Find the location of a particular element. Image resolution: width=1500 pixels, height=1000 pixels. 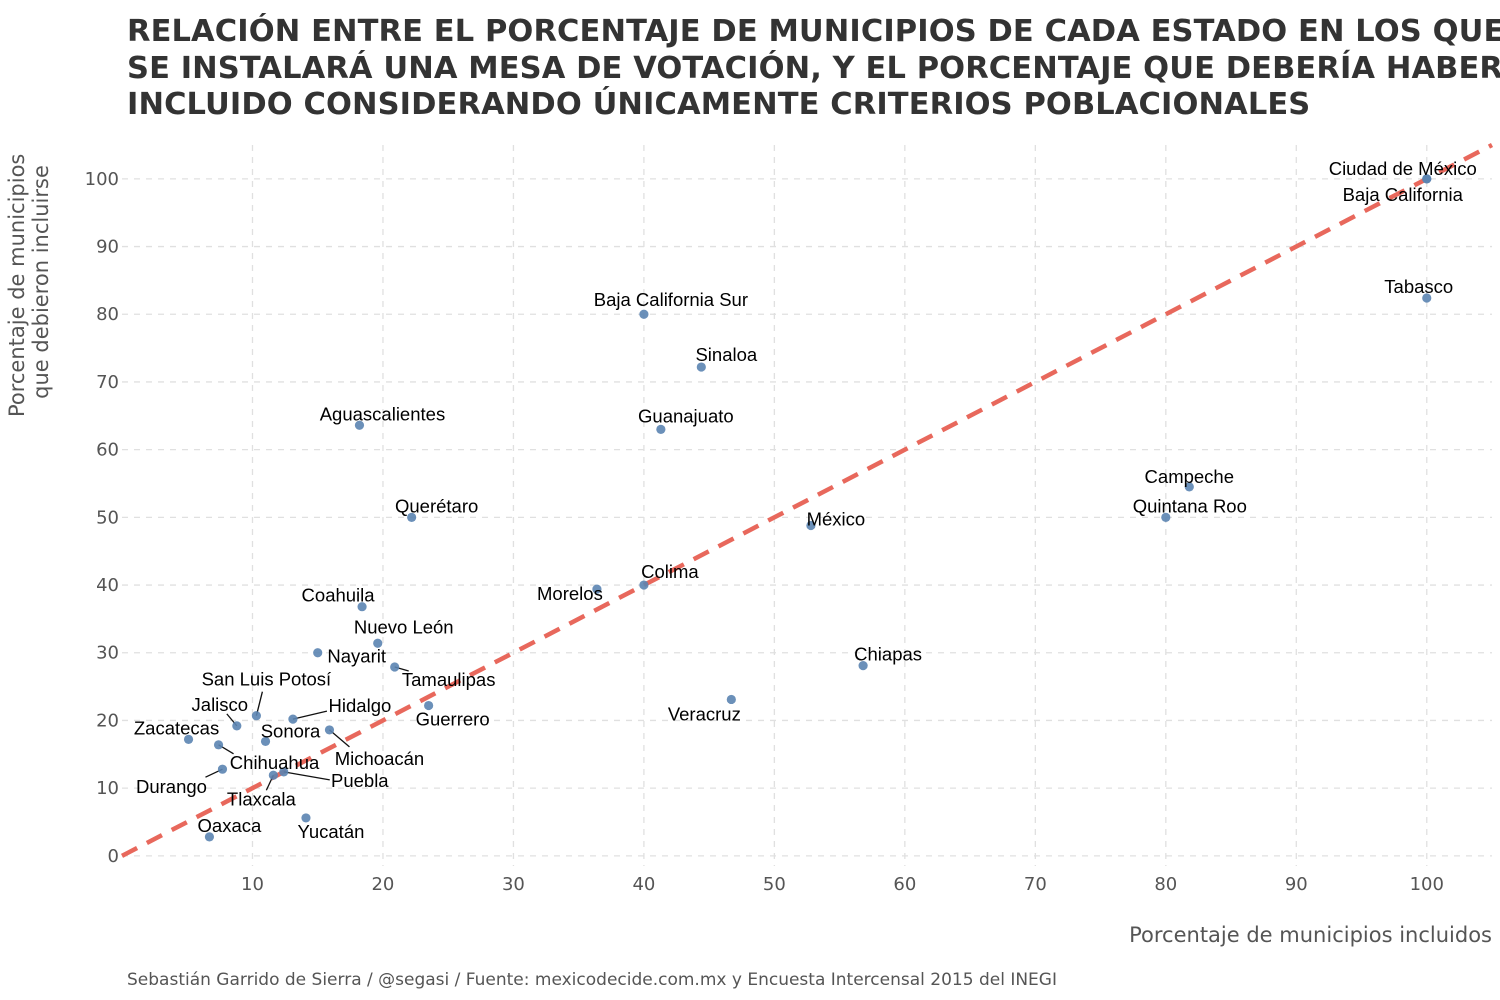

x-tick-label: 30 is located at coordinates (513, 884).